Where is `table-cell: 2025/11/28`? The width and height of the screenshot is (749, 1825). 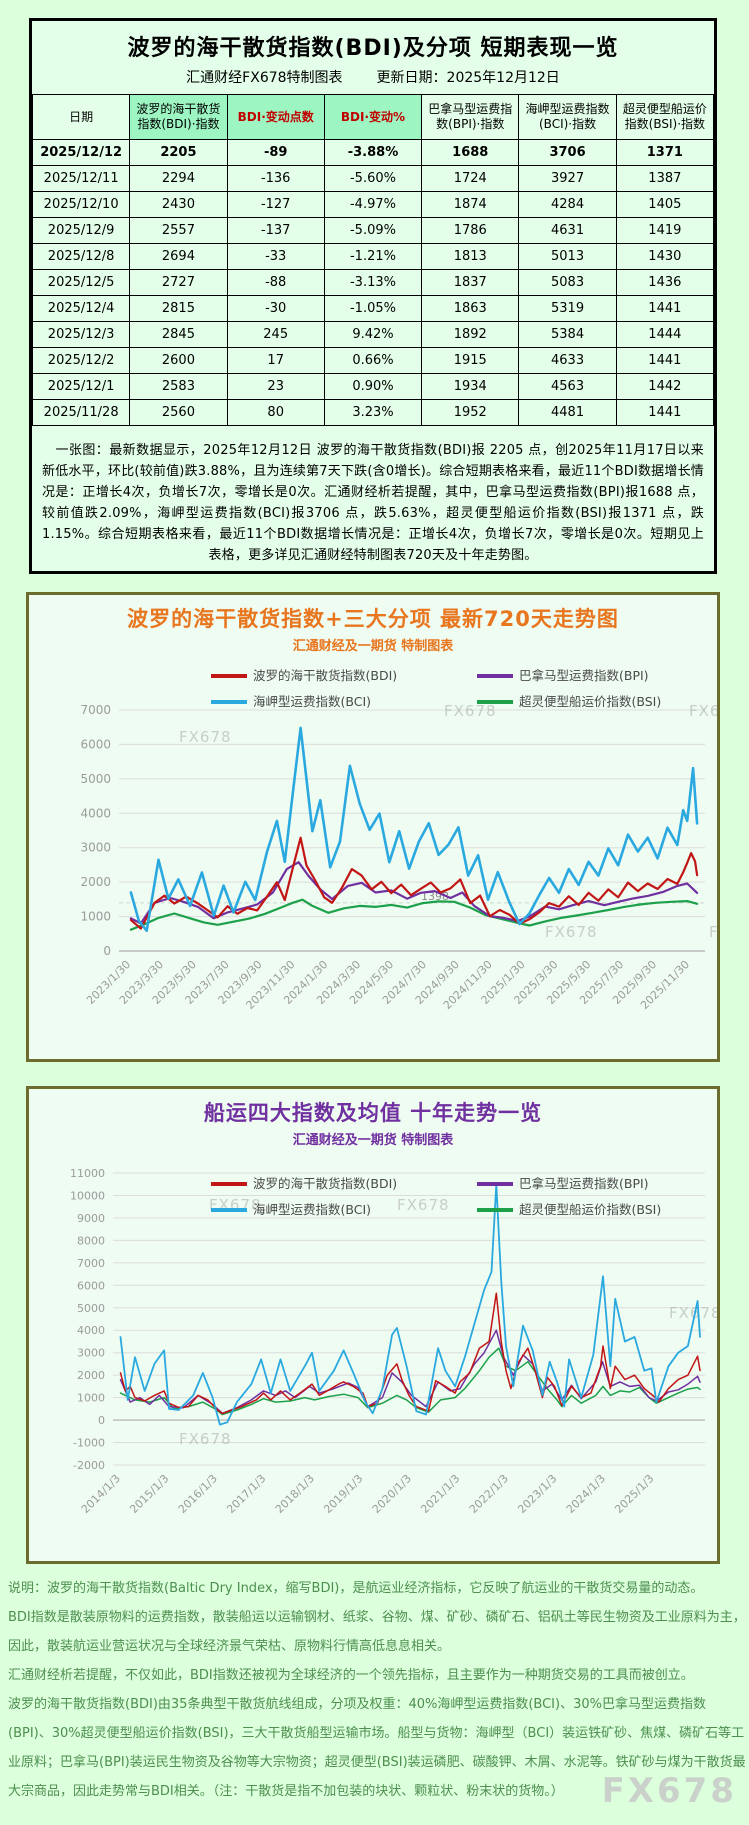 table-cell: 2025/11/28 is located at coordinates (81, 412).